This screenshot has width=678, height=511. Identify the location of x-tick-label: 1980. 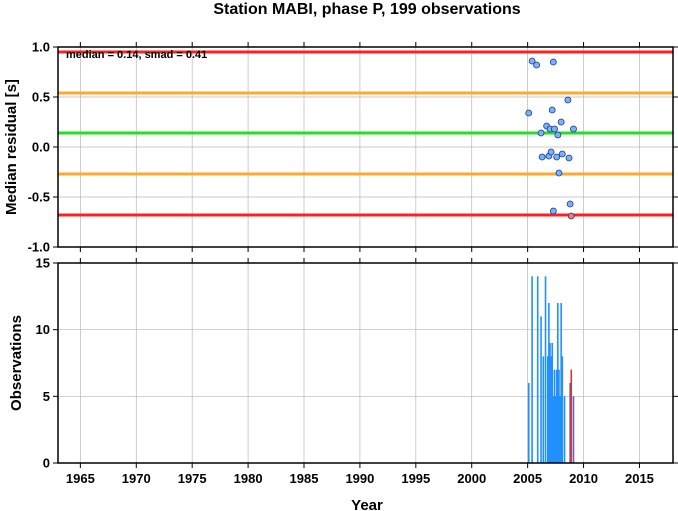
(248, 478).